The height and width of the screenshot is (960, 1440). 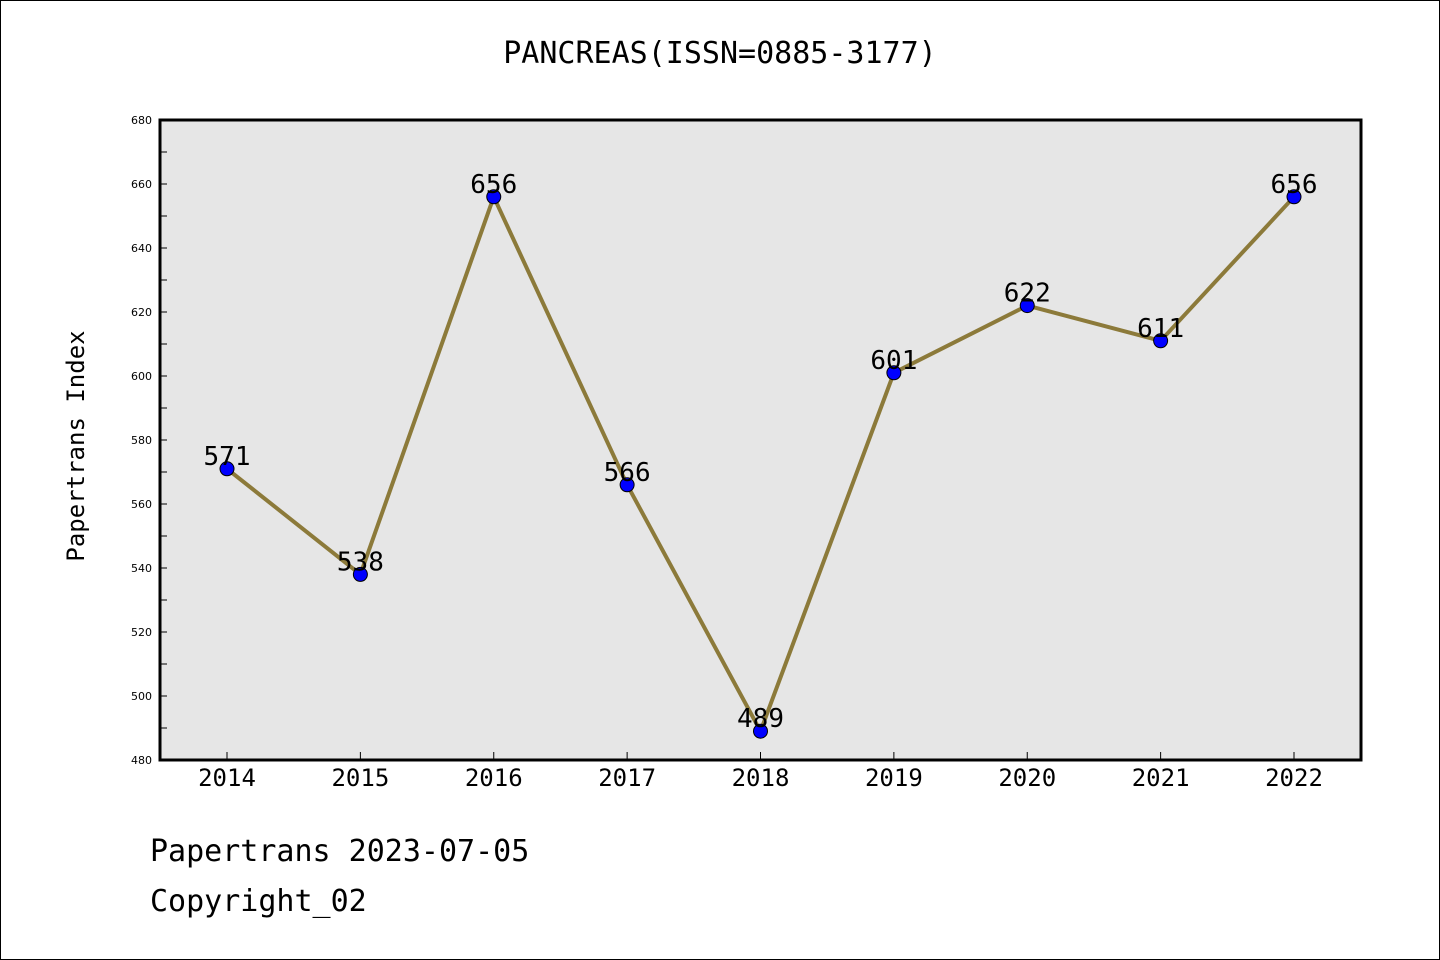 What do you see at coordinates (1294, 778) in the screenshot?
I see `x-tick-label: 2022` at bounding box center [1294, 778].